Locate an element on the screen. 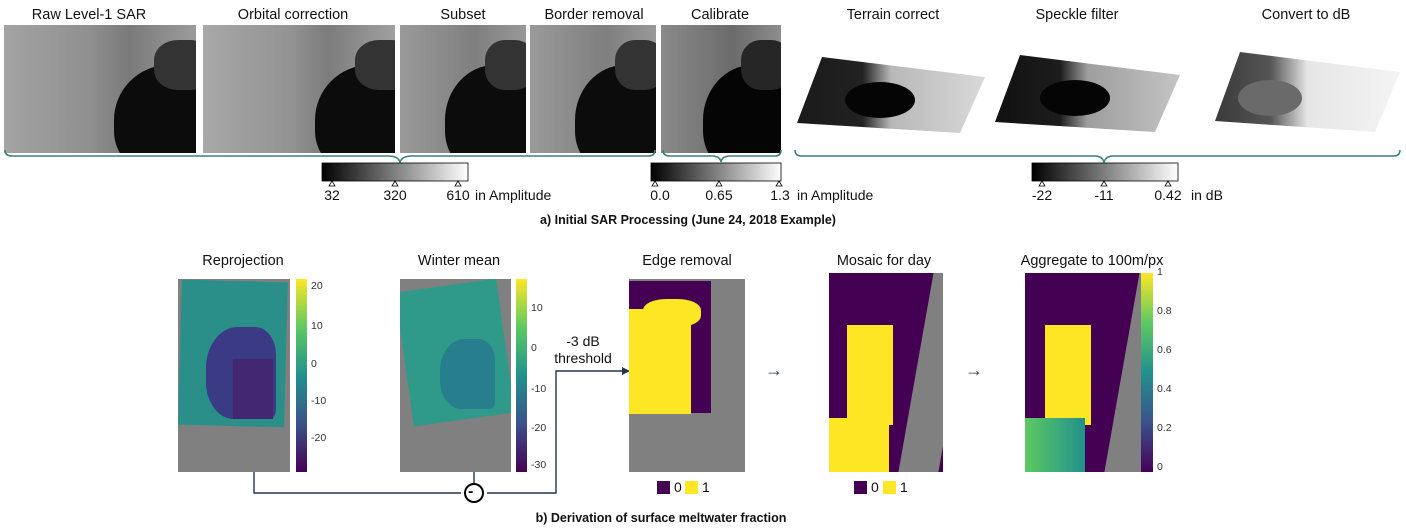  sar-image-orbital is located at coordinates (299, 89).